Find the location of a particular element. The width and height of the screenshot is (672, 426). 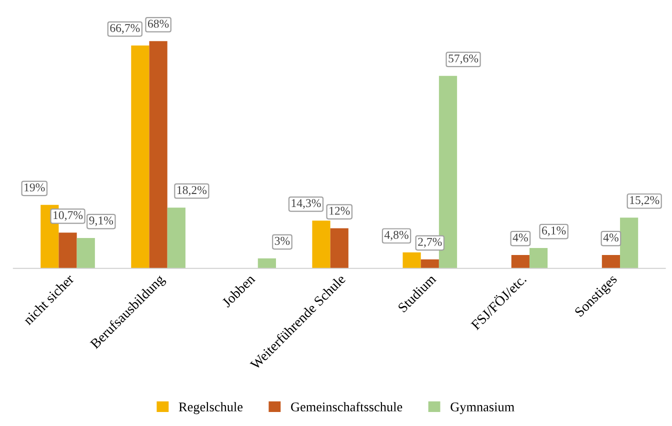

data-label: 6,1% is located at coordinates (554, 231).